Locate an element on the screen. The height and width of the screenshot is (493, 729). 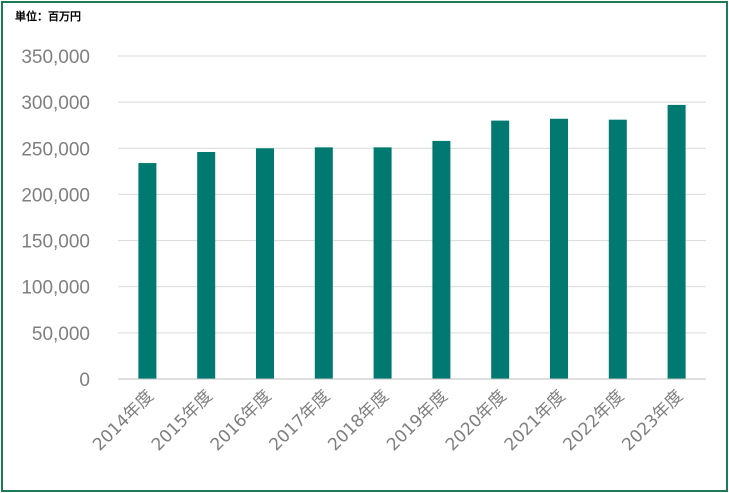
x-tick-label: 2015年度 is located at coordinates (182, 420).